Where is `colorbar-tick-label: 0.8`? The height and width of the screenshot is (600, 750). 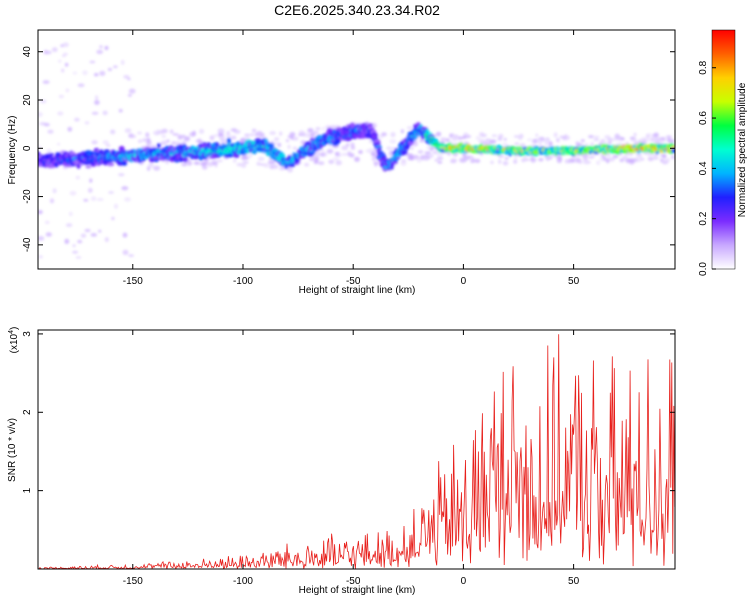
colorbar-tick-label: 0.8 is located at coordinates (703, 67).